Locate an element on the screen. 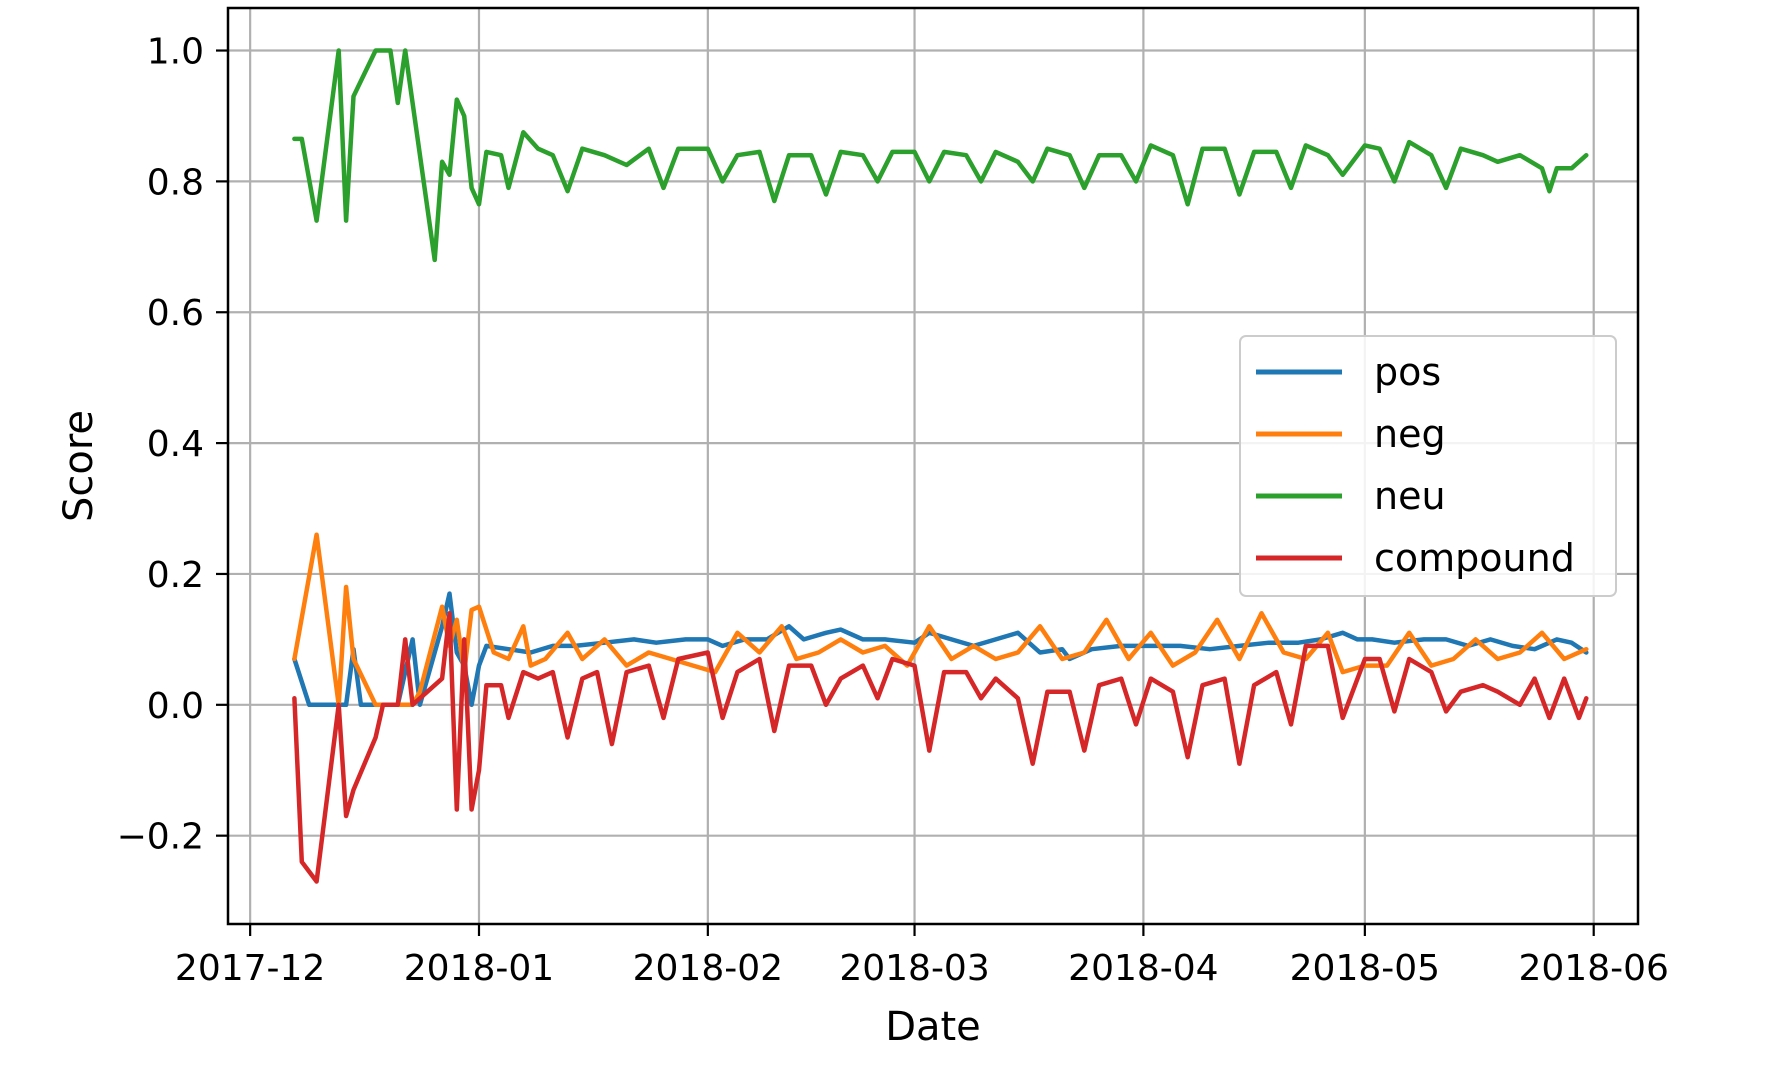  x-tick-label: 2018-02 is located at coordinates (708, 968).